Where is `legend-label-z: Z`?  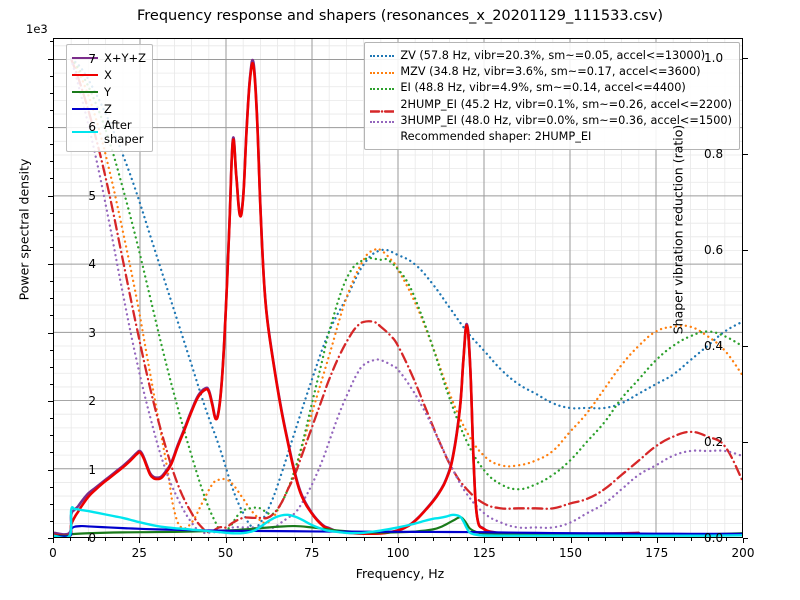
legend-label-z: Z is located at coordinates (108, 108).